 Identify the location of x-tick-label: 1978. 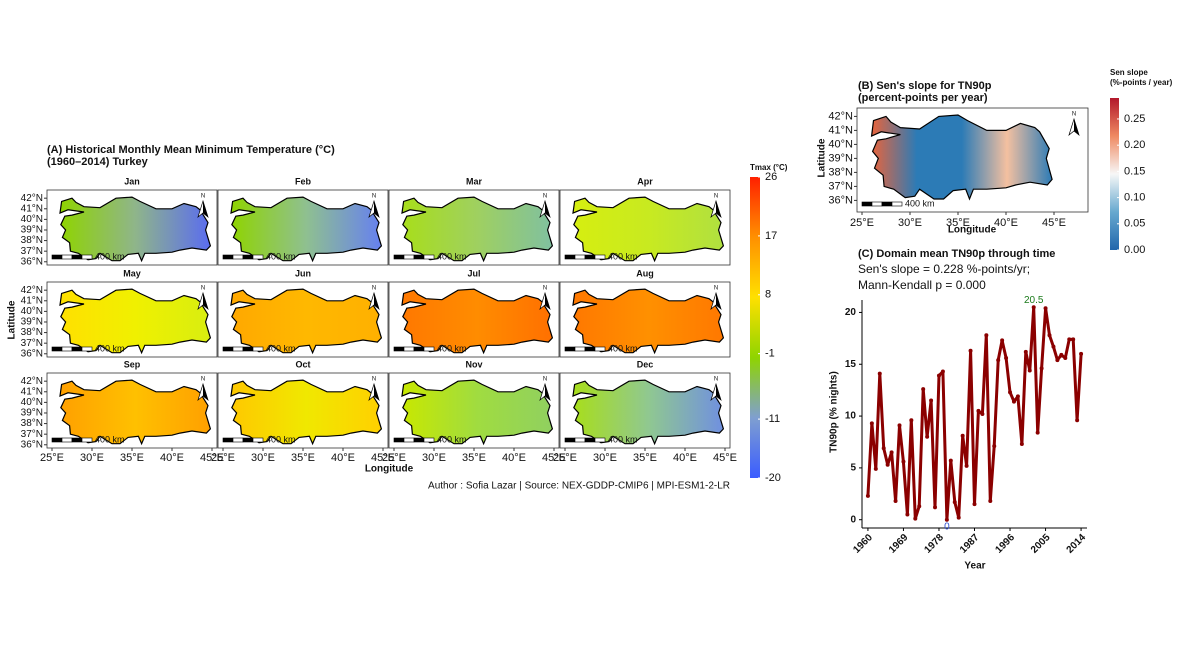
(934, 544).